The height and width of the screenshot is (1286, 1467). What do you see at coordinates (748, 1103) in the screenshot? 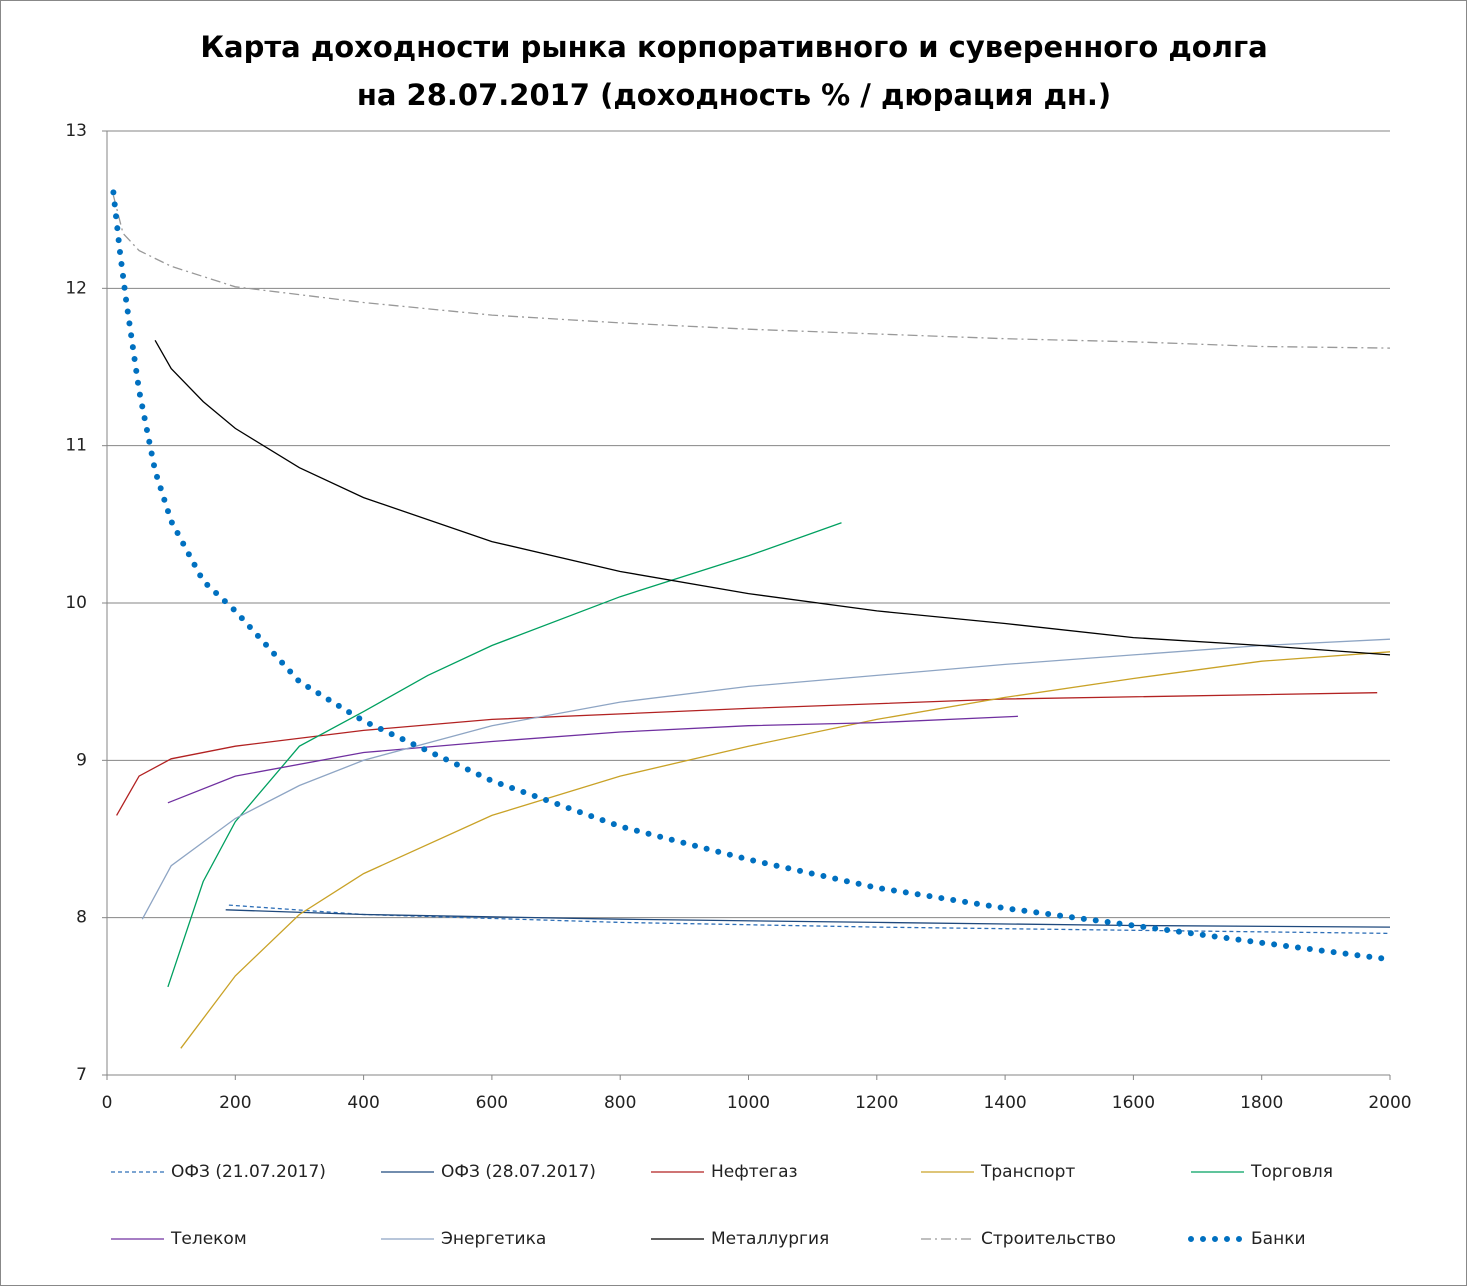
I see `x-tick-label: 1000` at bounding box center [748, 1103].